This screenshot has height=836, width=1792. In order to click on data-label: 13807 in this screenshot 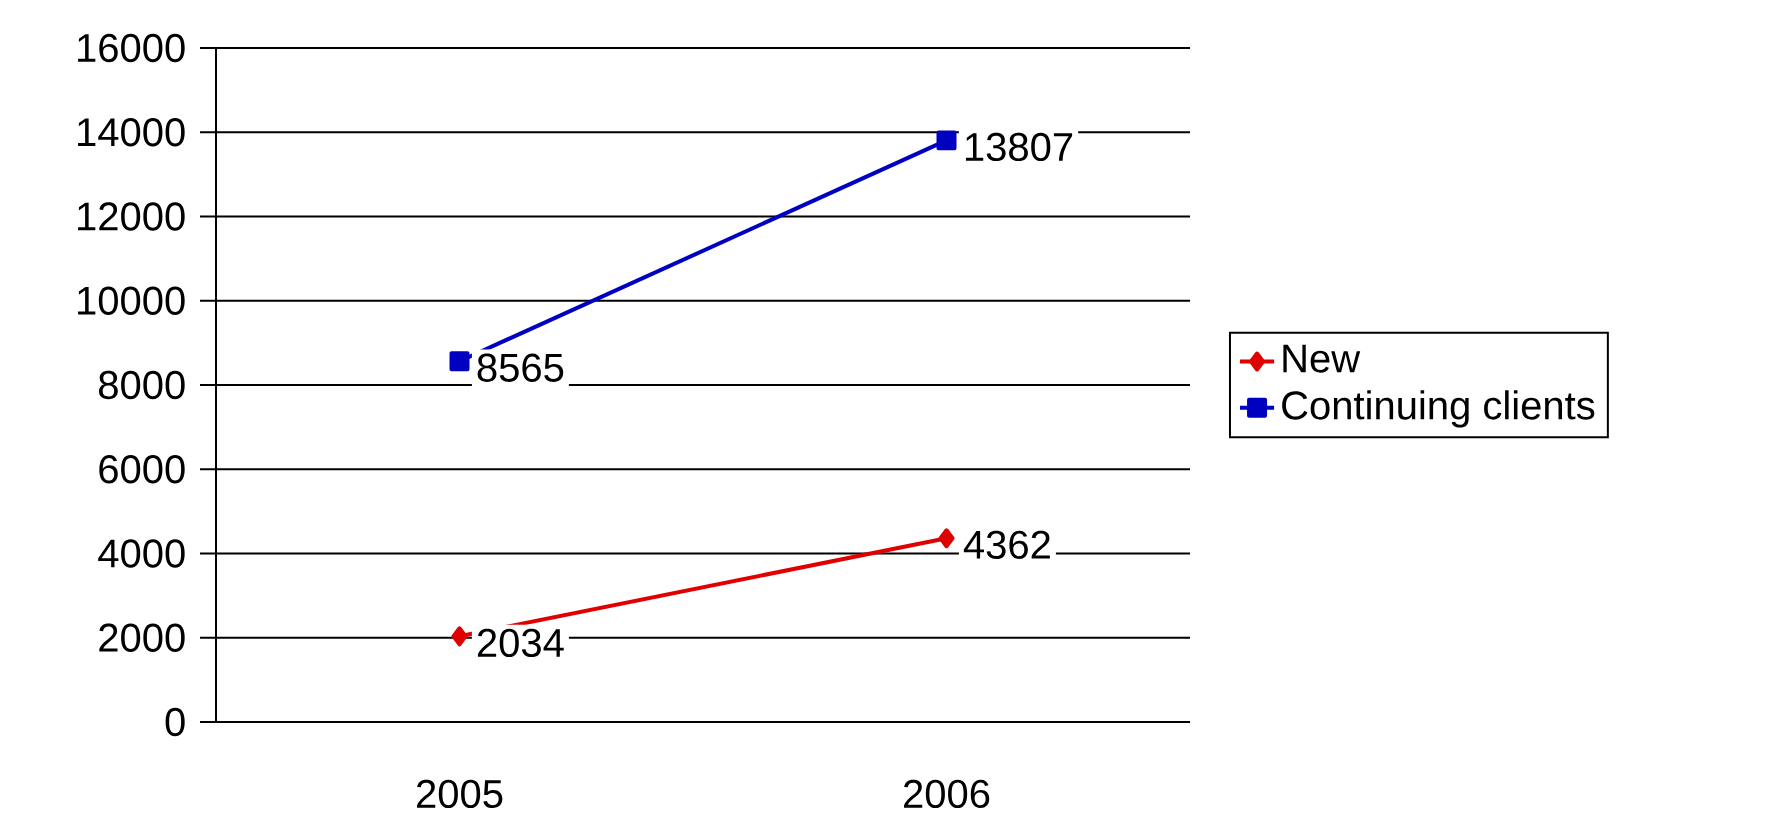, I will do `click(1019, 147)`.